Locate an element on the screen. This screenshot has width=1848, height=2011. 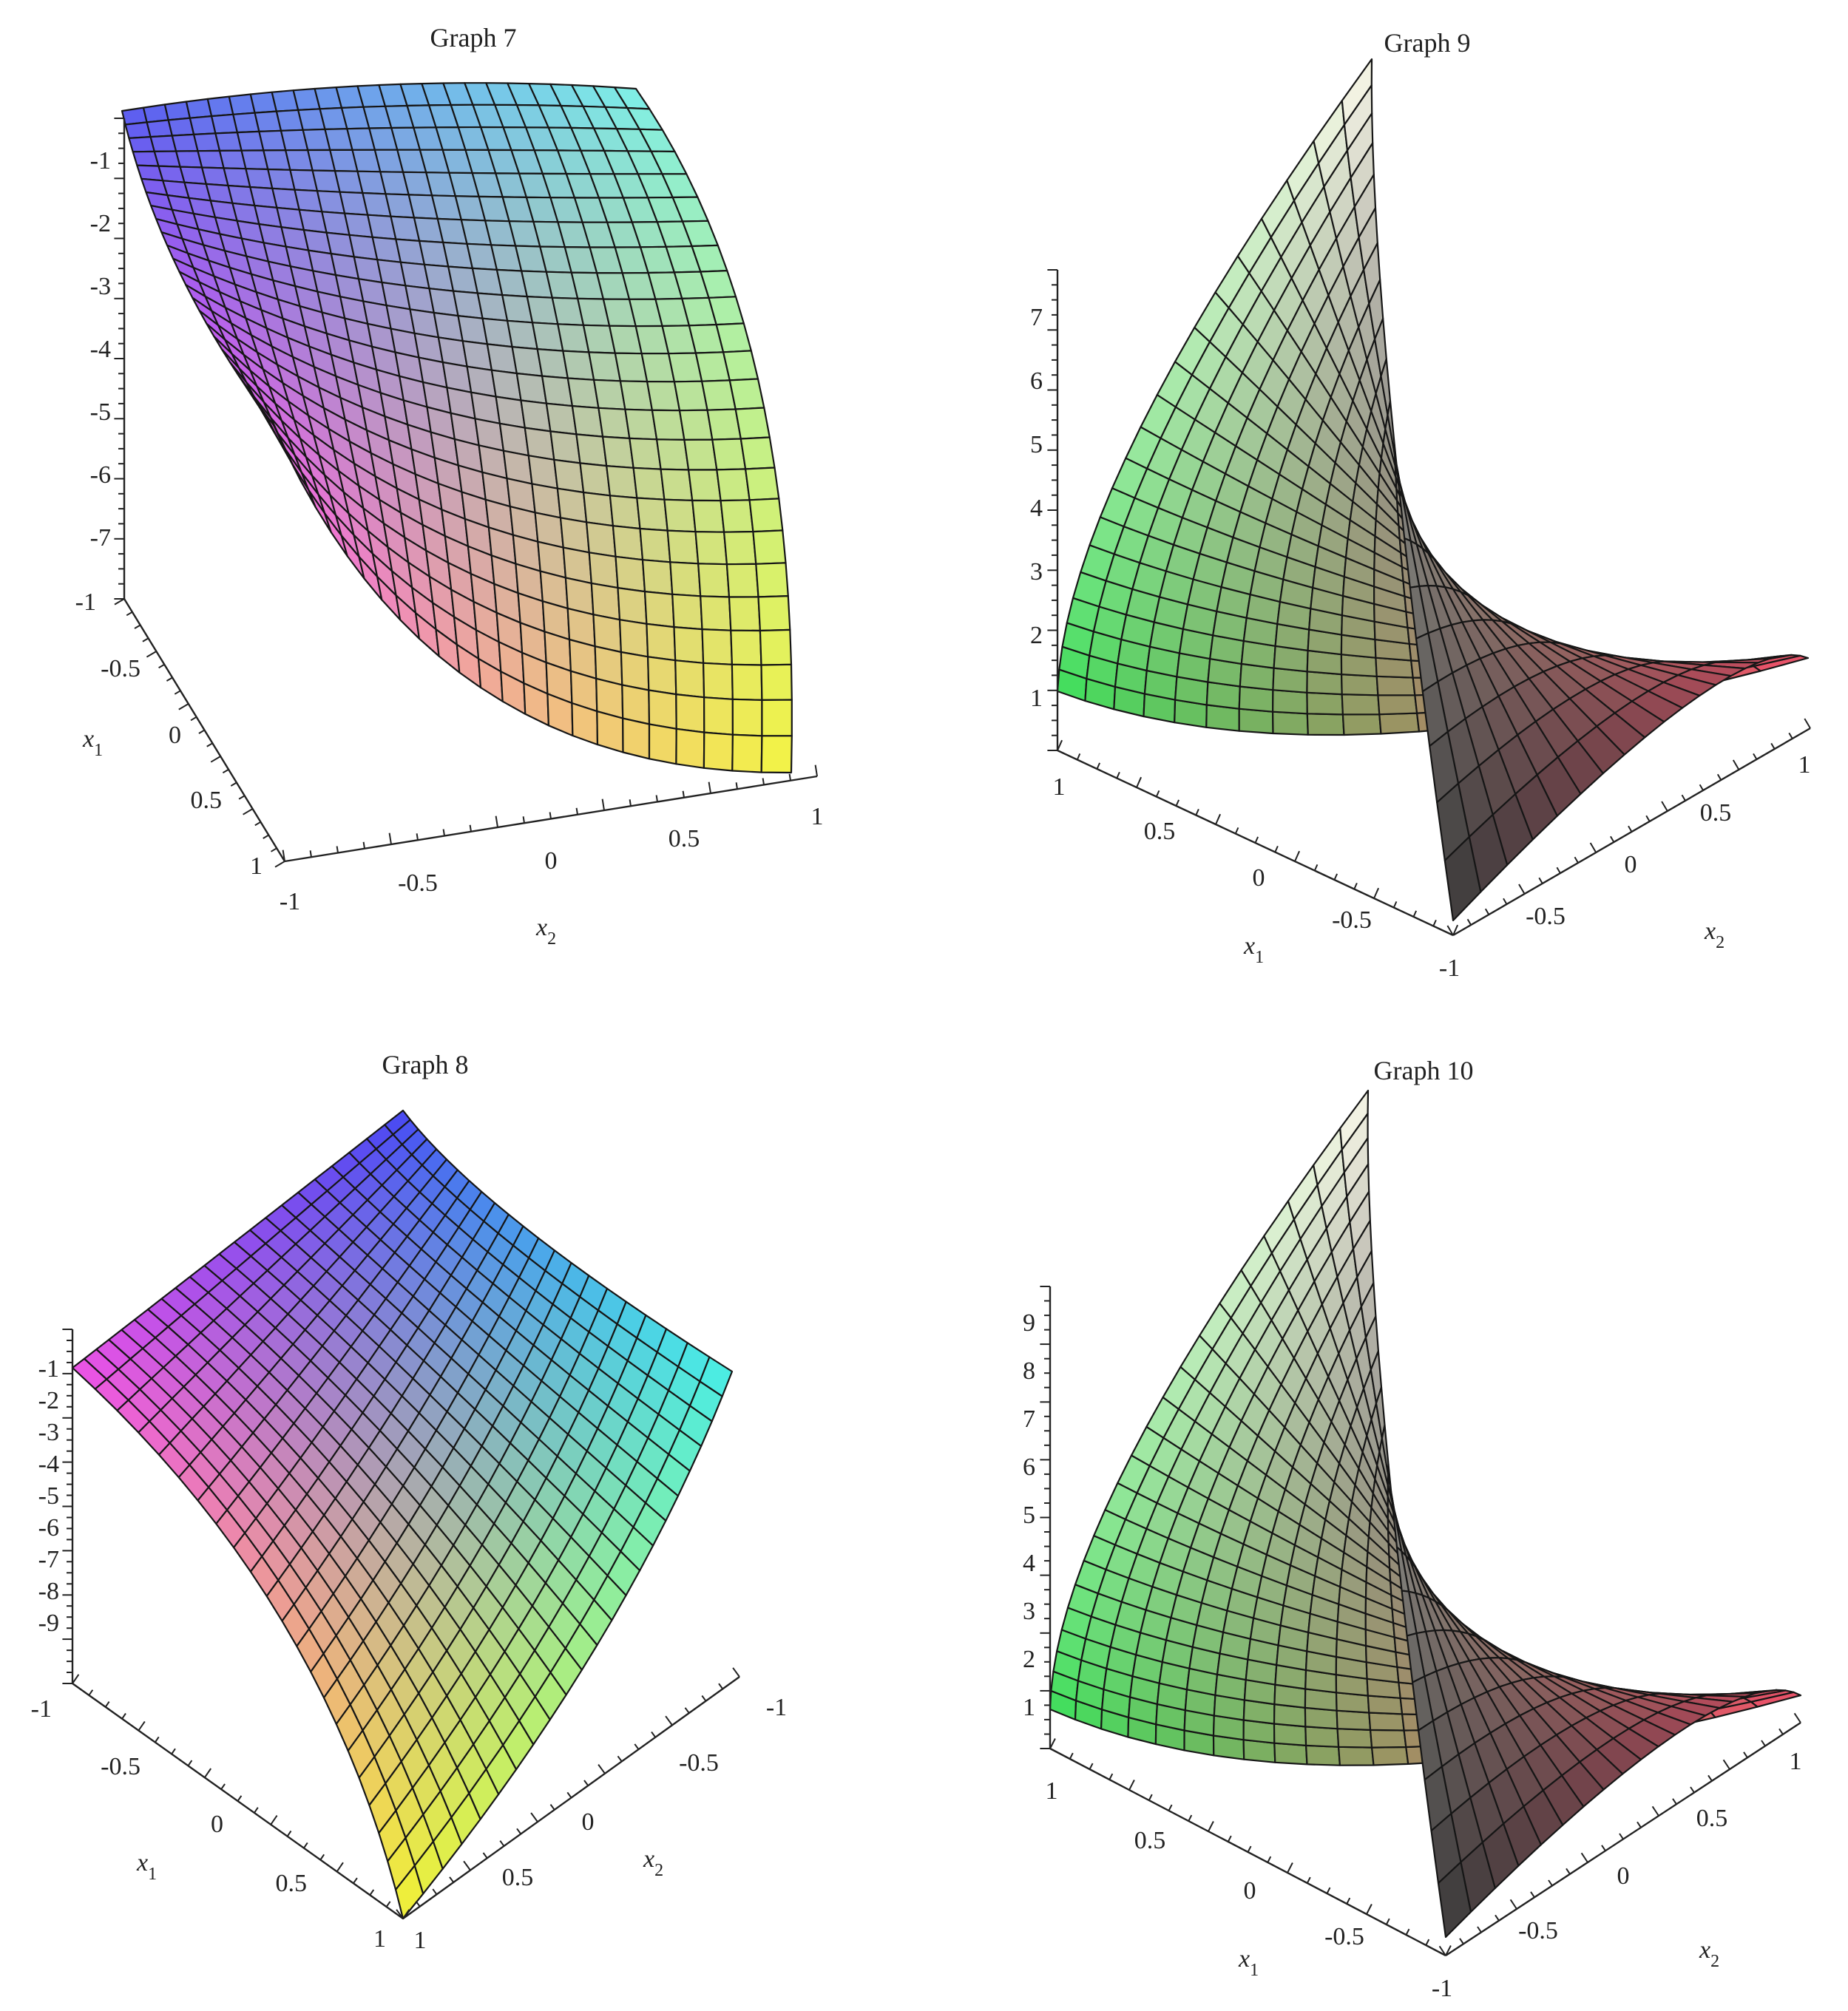
x2-tick-label: 0 is located at coordinates (1624, 1876).